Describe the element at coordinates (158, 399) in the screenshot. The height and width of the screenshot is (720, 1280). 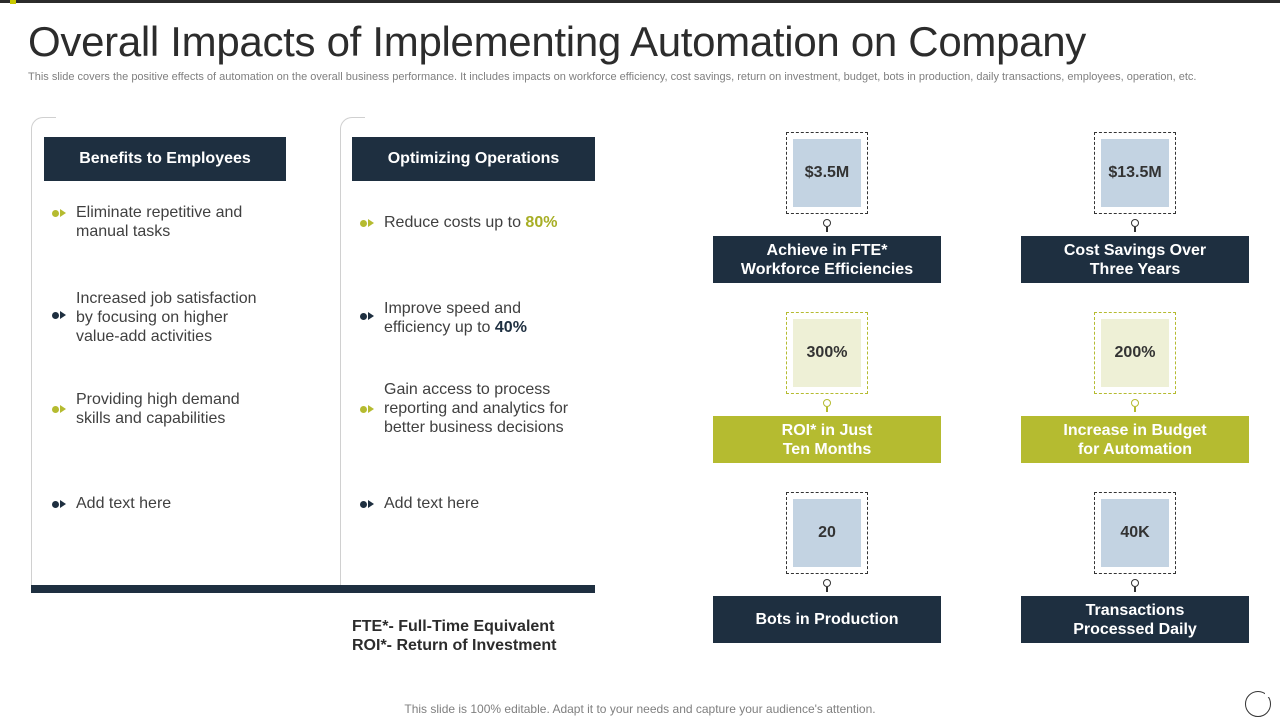
I see `benefit-text-line: Providing high demand` at that location.